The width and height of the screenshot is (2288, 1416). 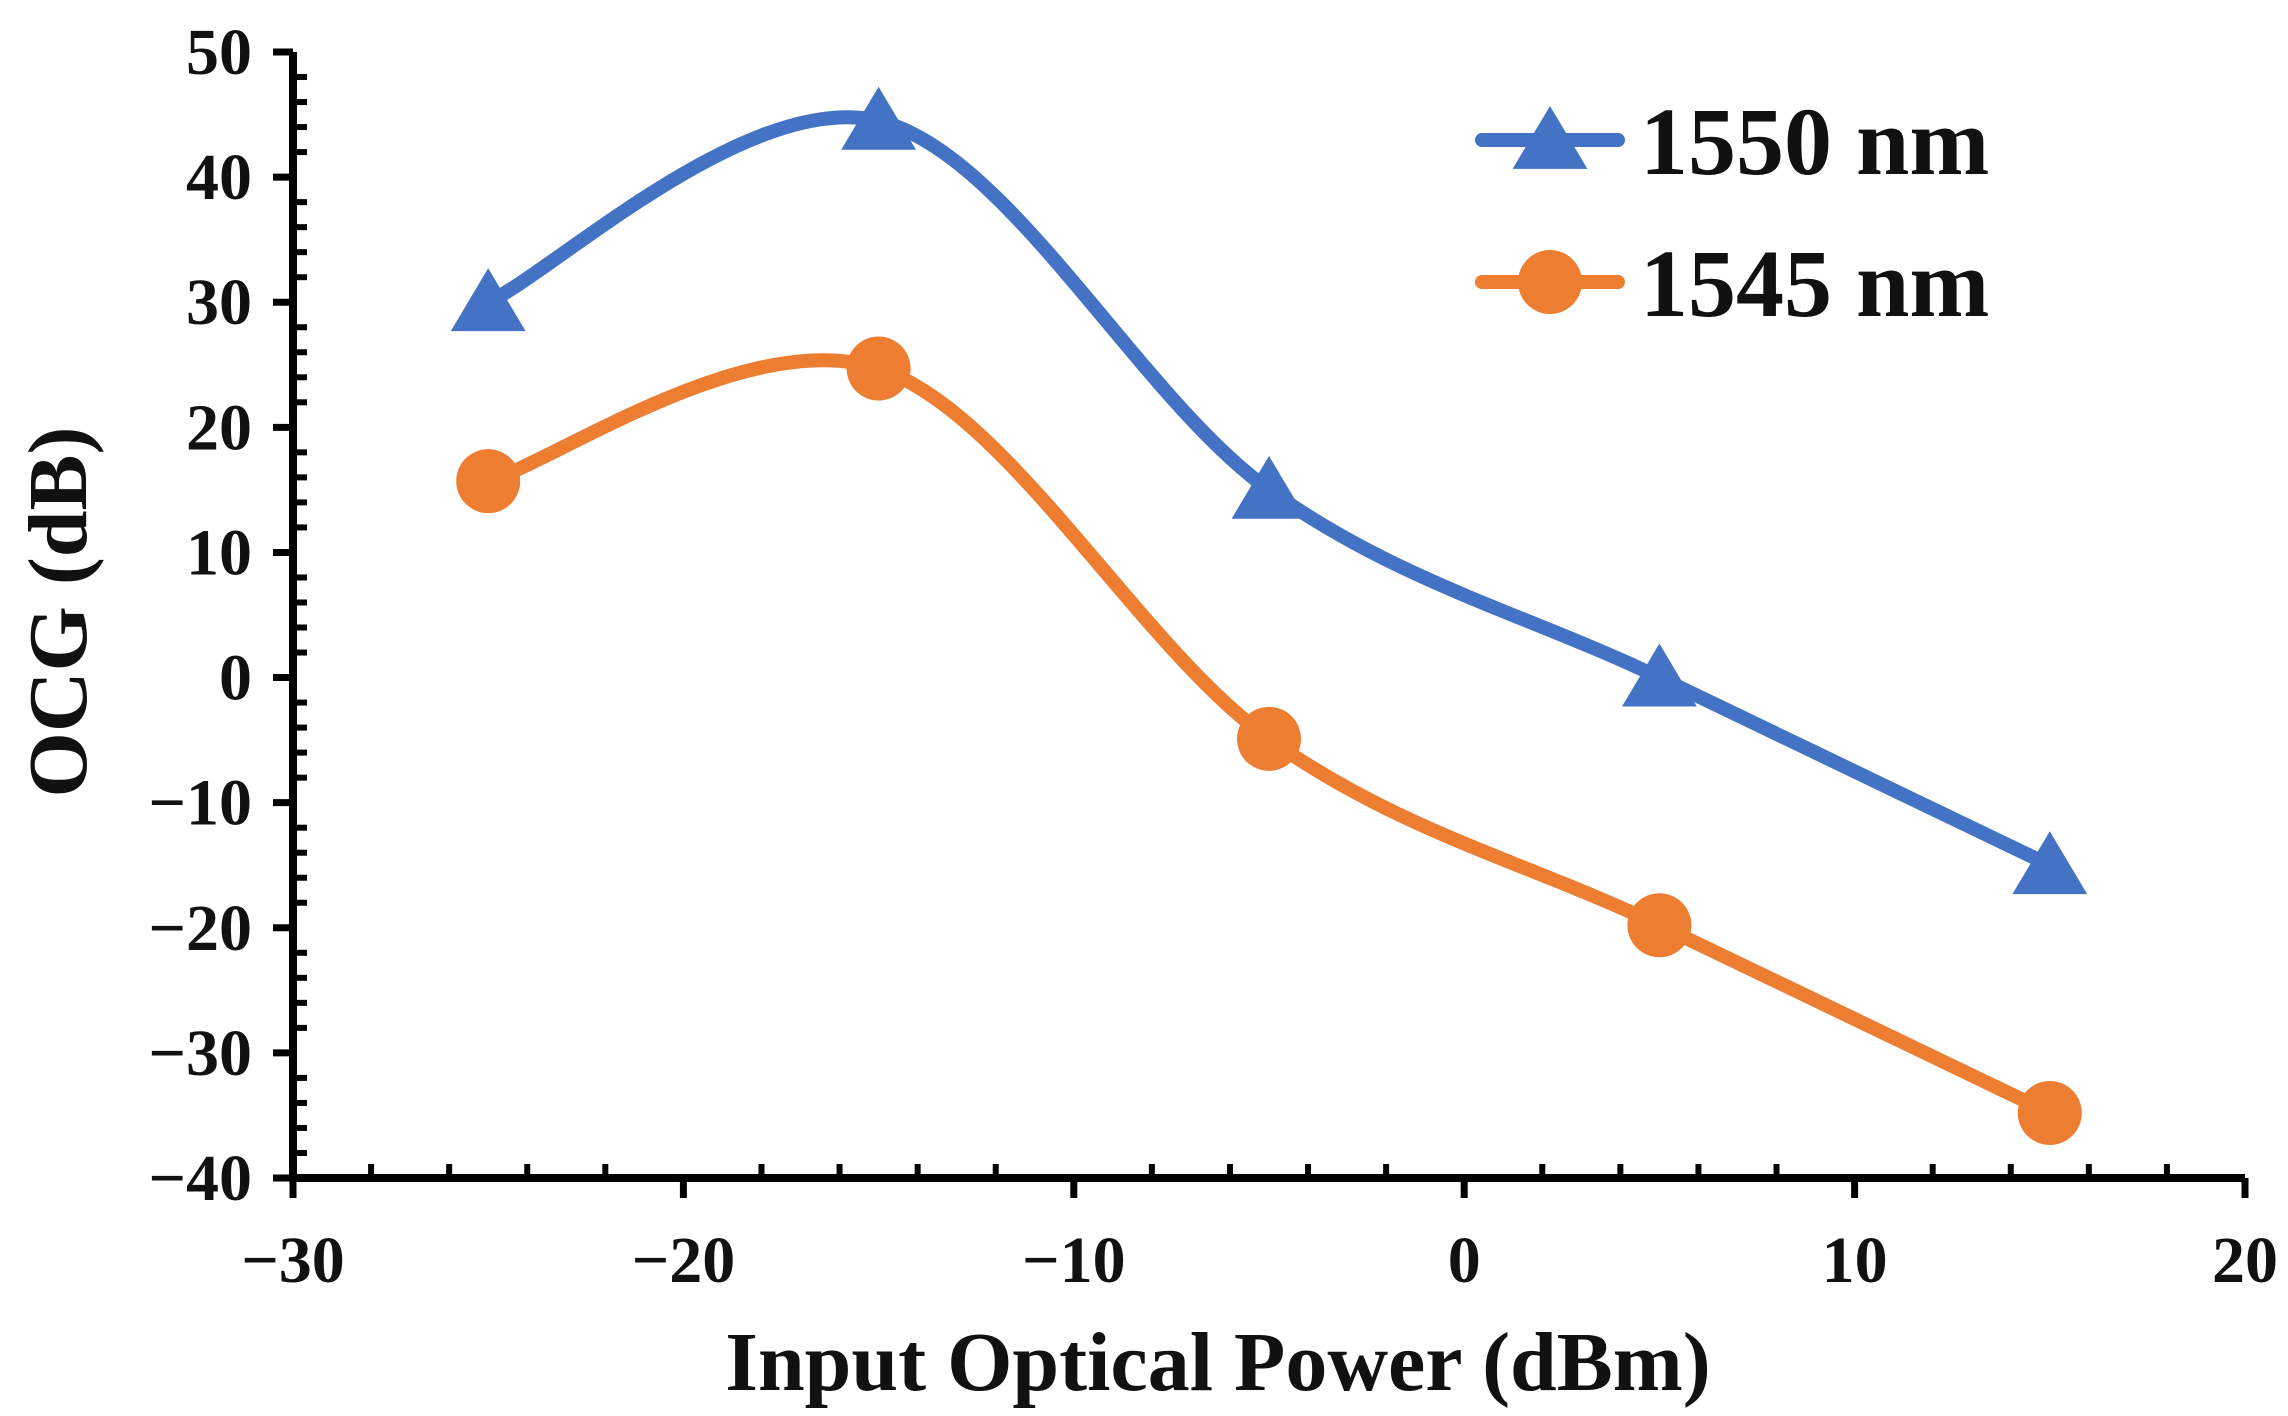 I want to click on y-tick-label: 20, so click(x=219, y=427).